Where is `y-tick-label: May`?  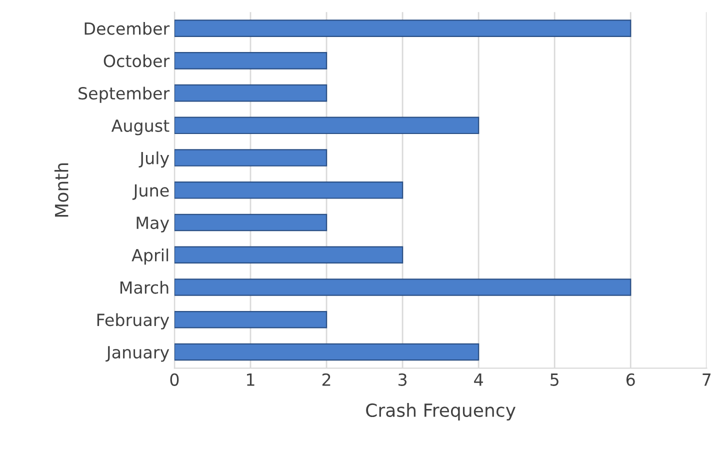 y-tick-label: May is located at coordinates (153, 224).